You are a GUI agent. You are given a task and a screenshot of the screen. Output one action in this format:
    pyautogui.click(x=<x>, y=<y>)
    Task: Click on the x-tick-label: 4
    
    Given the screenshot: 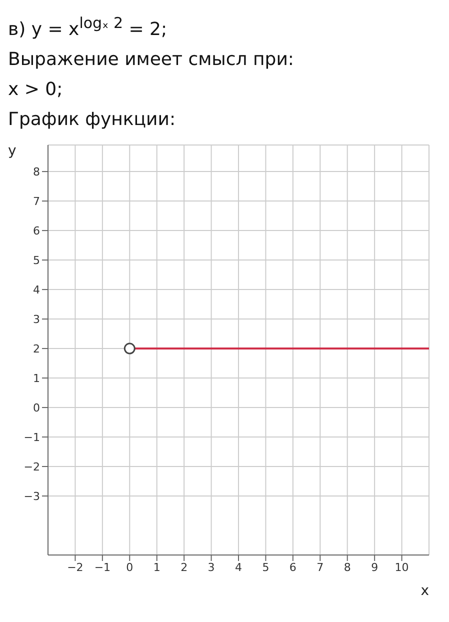 What is the action you would take?
    pyautogui.click(x=238, y=567)
    